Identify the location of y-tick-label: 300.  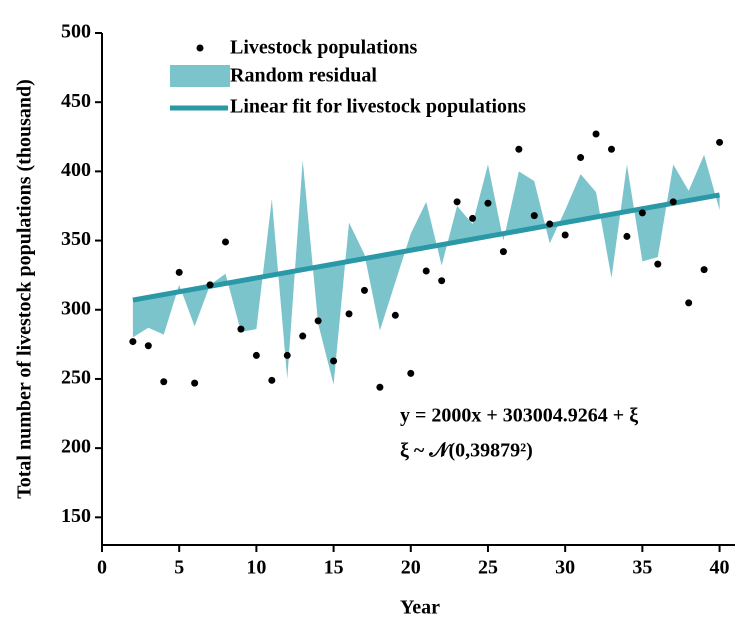
(76, 308).